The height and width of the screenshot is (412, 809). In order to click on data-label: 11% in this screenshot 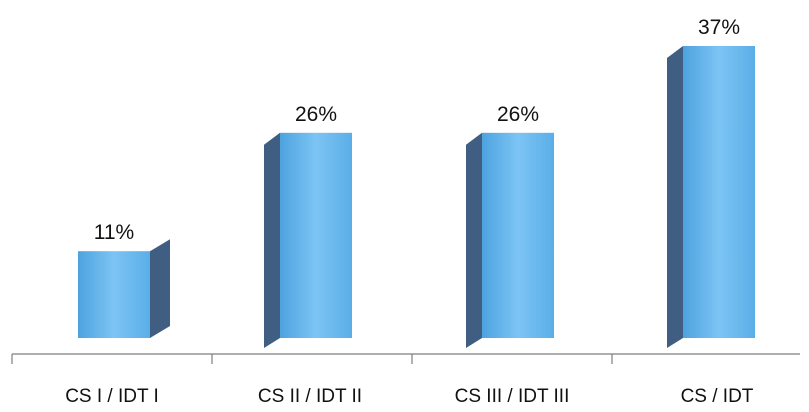, I will do `click(114, 232)`.